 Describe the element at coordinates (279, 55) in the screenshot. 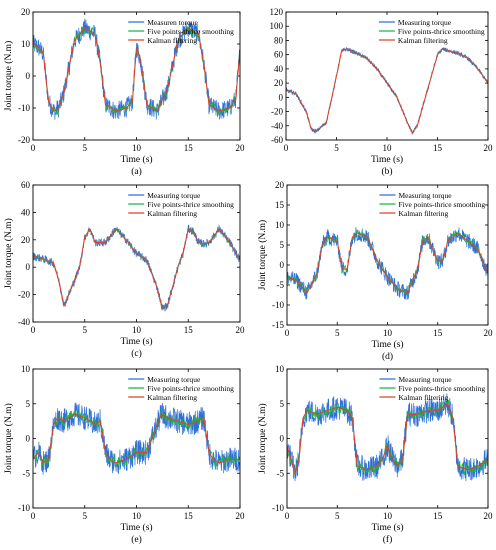

I see `y-tick-label: 60` at that location.